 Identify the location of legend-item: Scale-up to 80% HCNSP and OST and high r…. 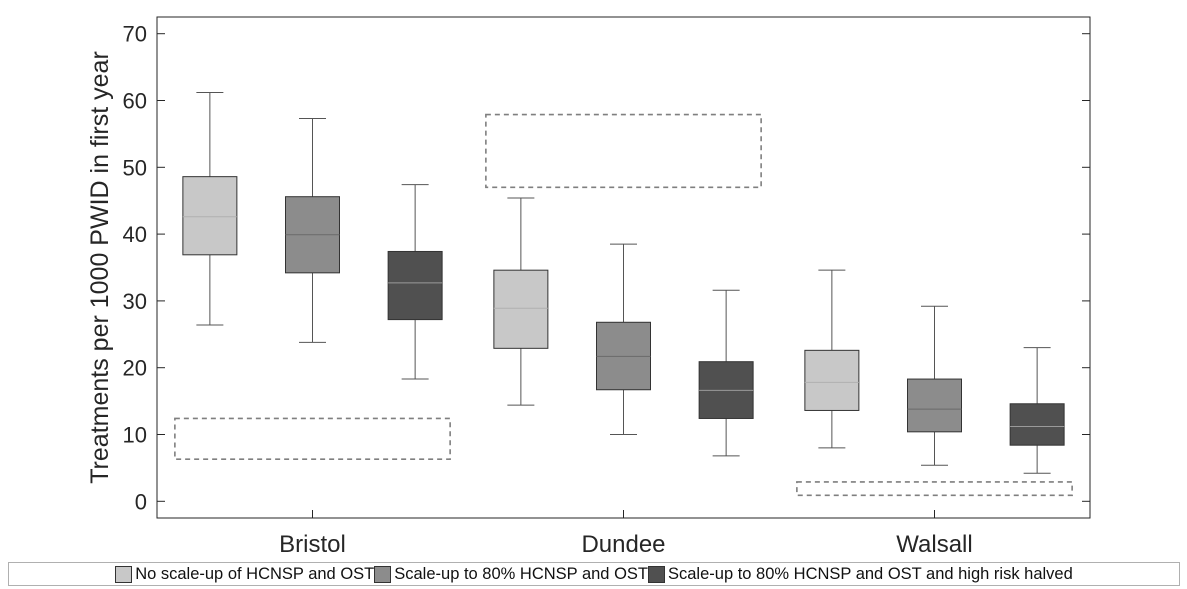
(860, 574).